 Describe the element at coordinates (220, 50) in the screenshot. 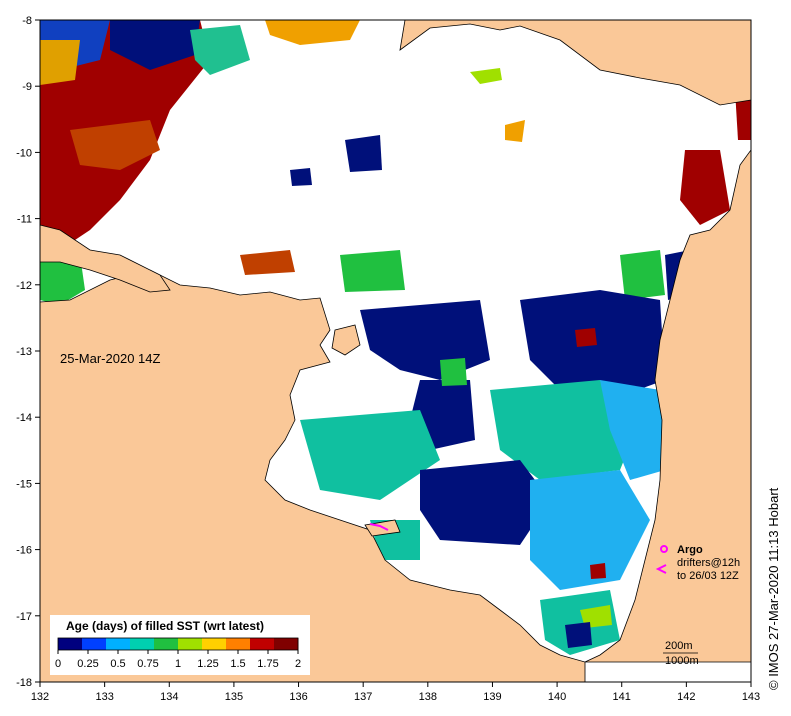

I see `sst-patch-teal-n` at that location.